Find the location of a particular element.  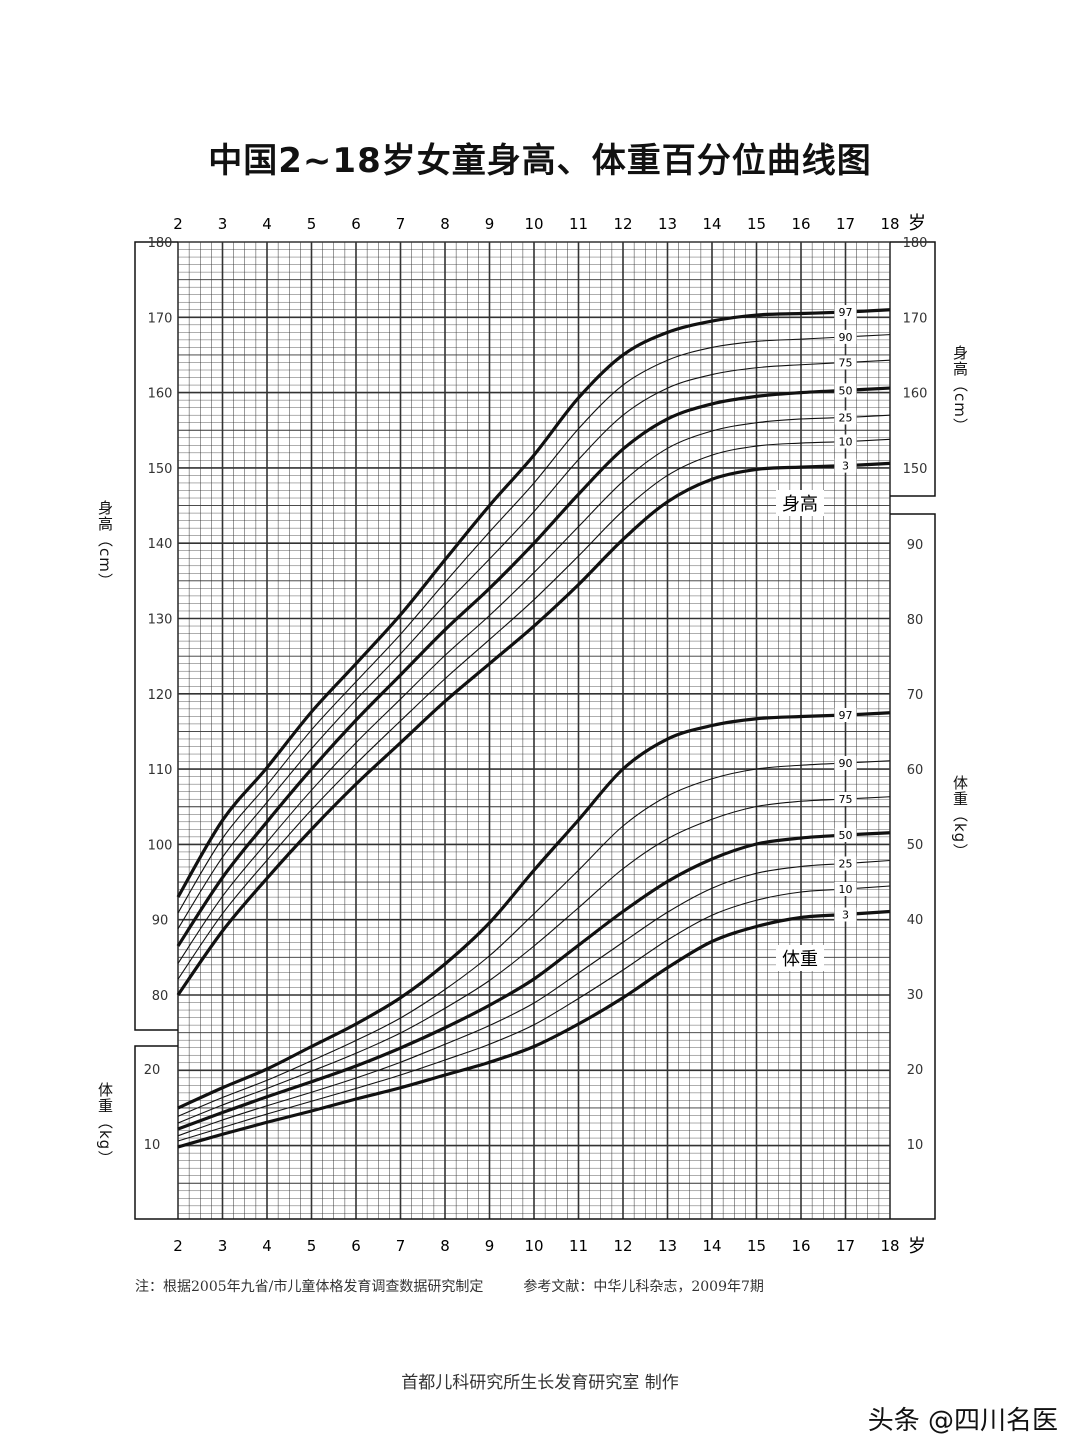

weight-percentile-label: 90 is located at coordinates (846, 763).